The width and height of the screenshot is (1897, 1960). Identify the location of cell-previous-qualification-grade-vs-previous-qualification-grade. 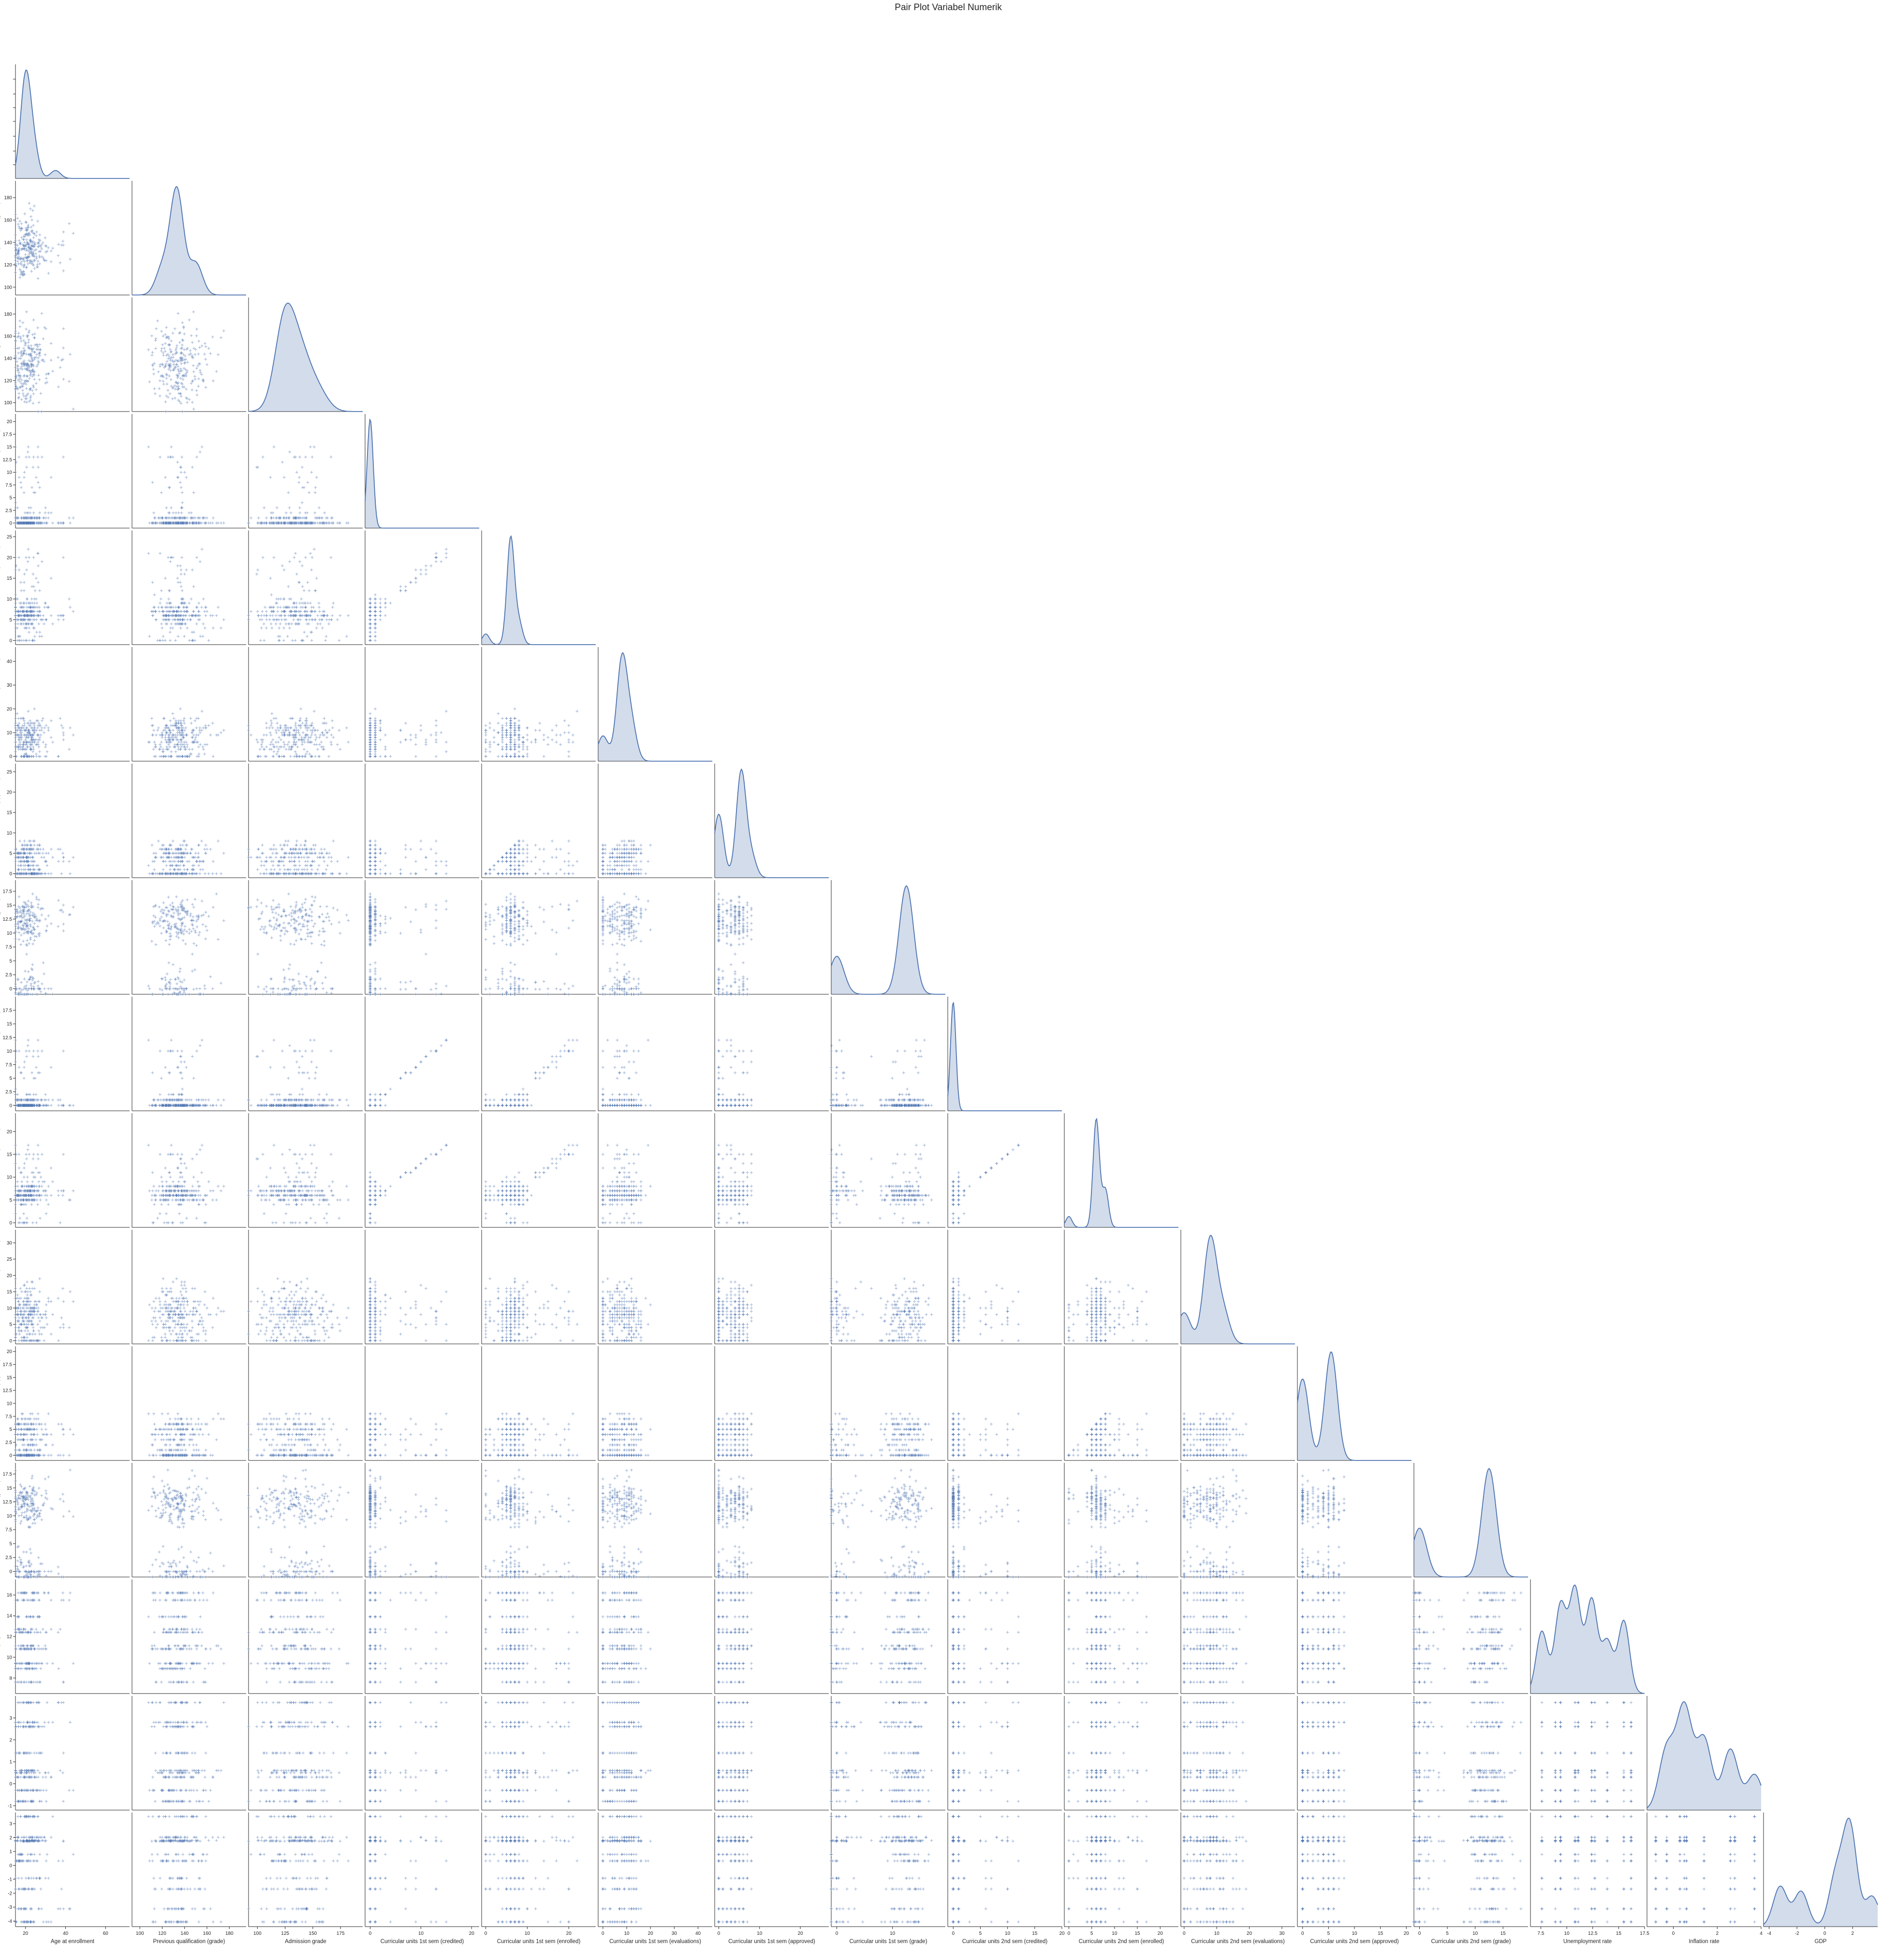
(189, 238).